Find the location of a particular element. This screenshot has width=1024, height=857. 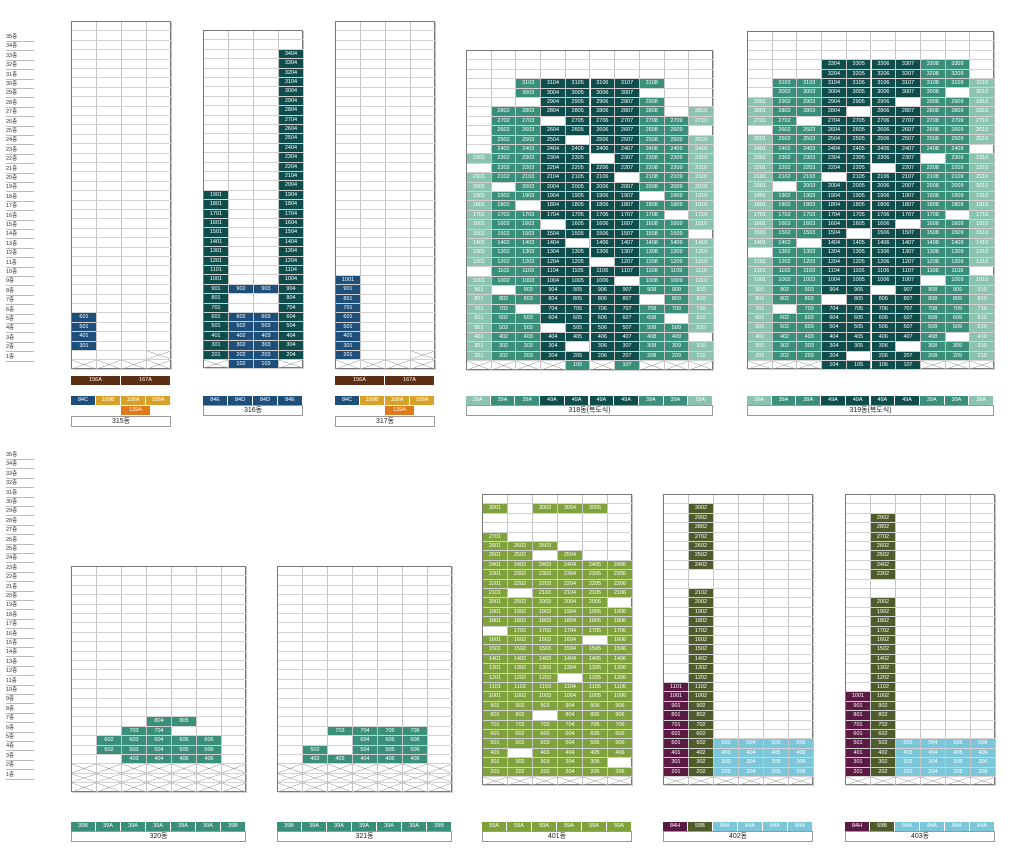

unit-cell: 2205 is located at coordinates (595, 584).